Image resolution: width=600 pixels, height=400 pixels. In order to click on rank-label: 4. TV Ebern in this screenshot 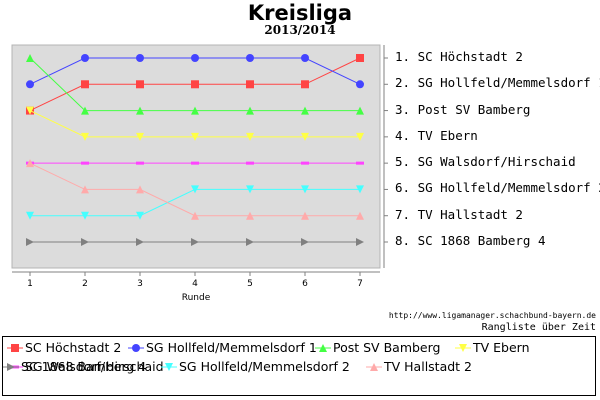, I will do `click(436, 135)`.